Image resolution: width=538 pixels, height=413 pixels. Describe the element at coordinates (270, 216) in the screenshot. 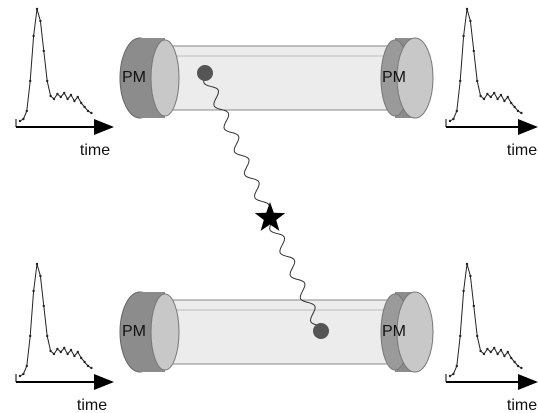

I see `source-star` at that location.